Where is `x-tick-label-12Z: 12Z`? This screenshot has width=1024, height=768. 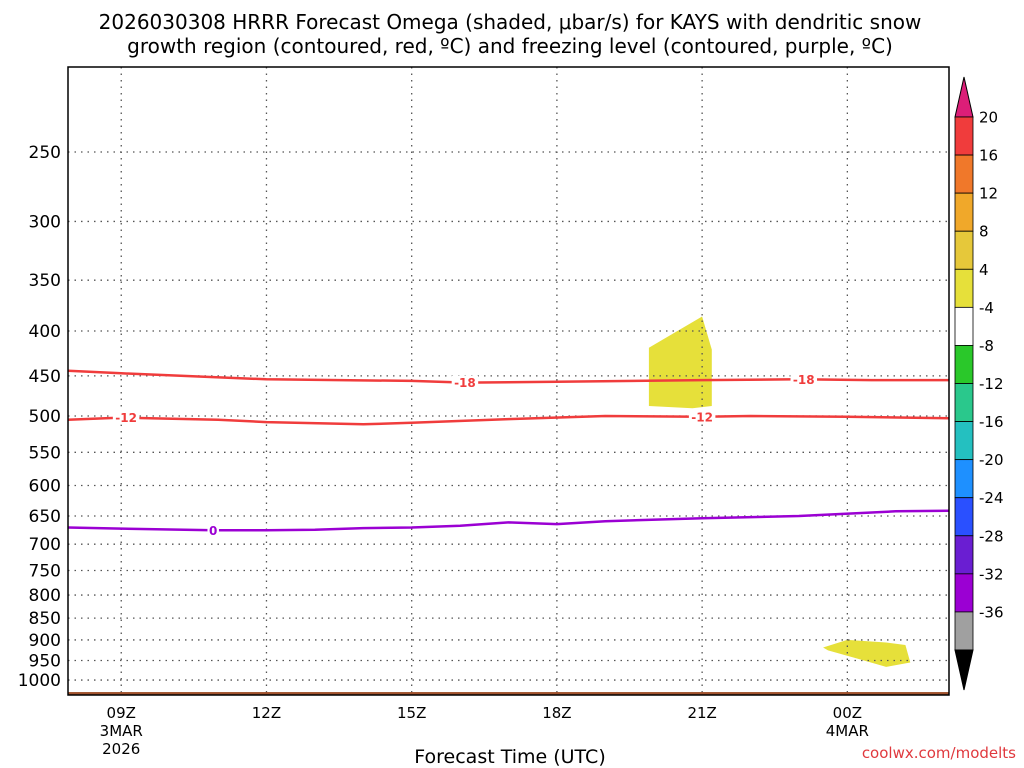
x-tick-label-12Z: 12Z is located at coordinates (266, 713).